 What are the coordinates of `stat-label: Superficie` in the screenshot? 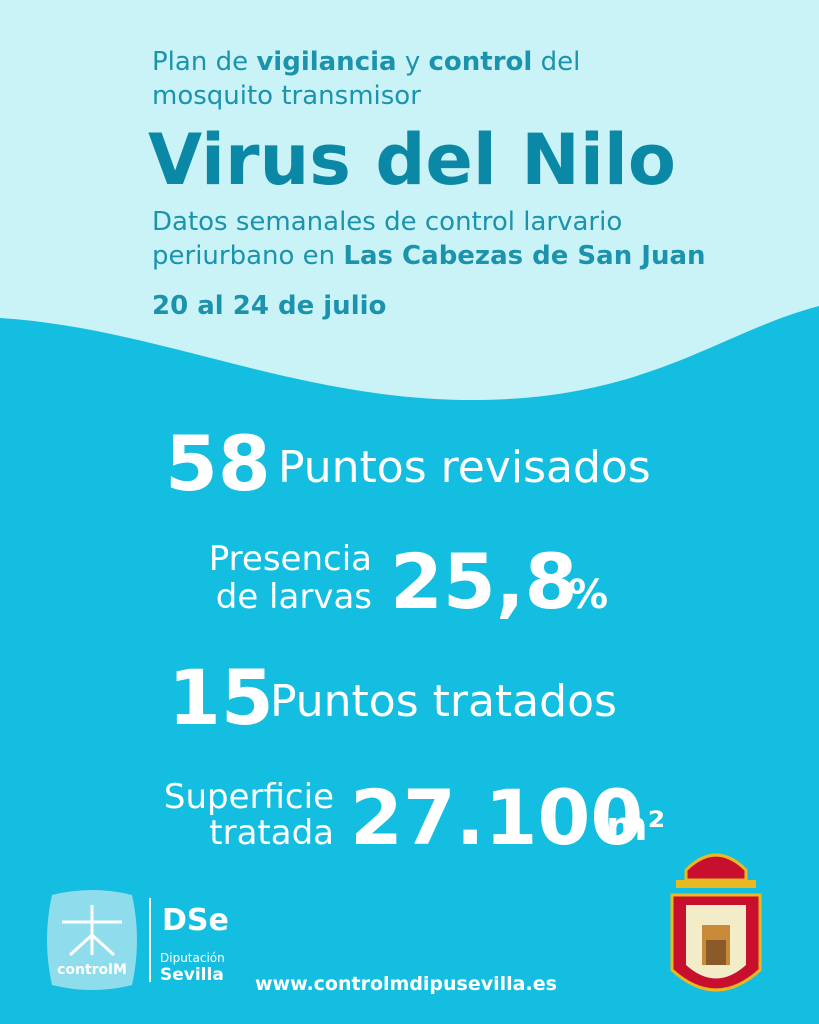 It's located at (249, 797).